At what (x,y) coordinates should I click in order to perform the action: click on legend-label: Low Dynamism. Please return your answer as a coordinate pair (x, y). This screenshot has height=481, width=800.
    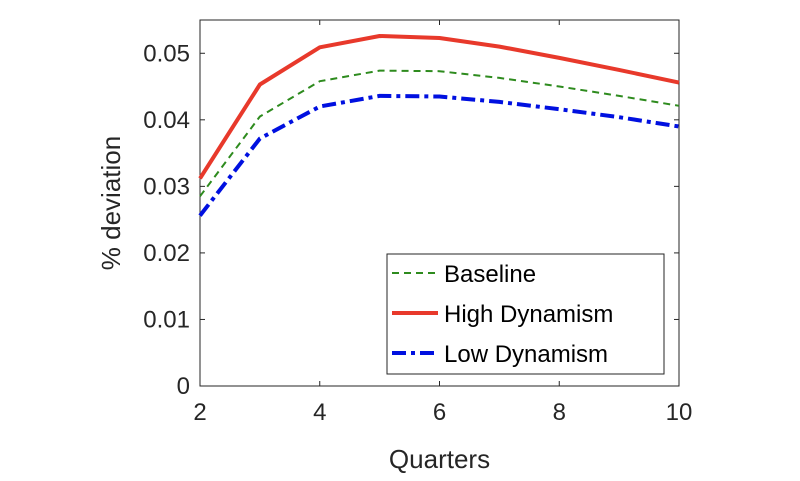
    Looking at the image, I should click on (526, 354).